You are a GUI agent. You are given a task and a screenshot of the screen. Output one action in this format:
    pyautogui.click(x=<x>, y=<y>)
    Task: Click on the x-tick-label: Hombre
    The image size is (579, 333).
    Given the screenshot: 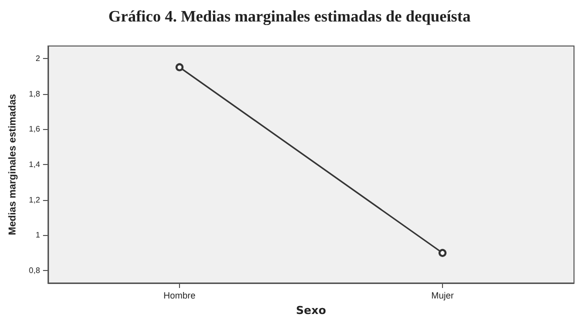 What is the action you would take?
    pyautogui.click(x=180, y=295)
    